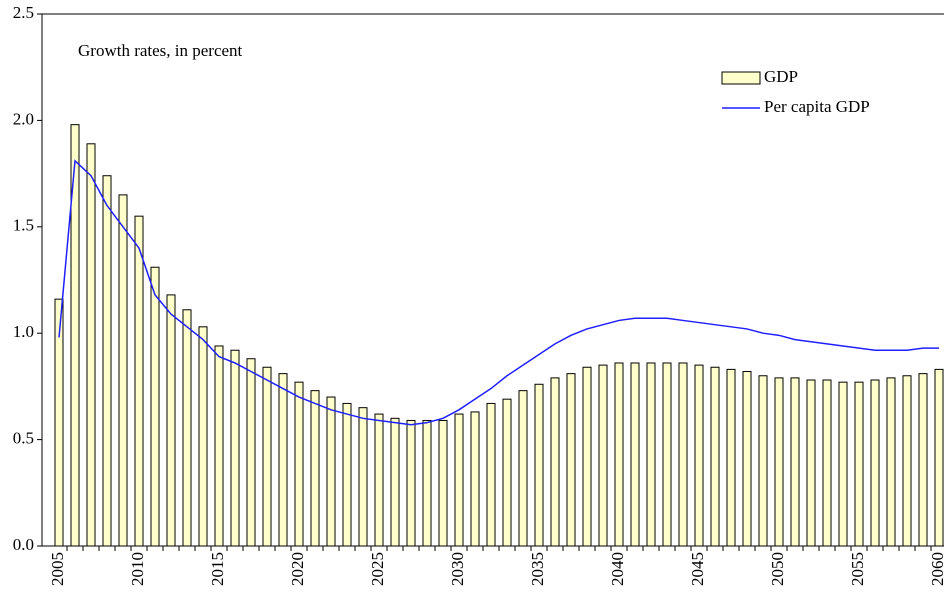 Image resolution: width=944 pixels, height=604 pixels. I want to click on legend-label: Per capita GDP, so click(817, 106).